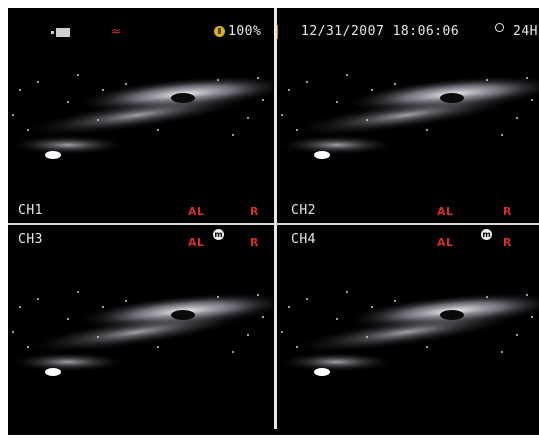  What do you see at coordinates (60, 32) in the screenshot?
I see `hdd-icon` at bounding box center [60, 32].